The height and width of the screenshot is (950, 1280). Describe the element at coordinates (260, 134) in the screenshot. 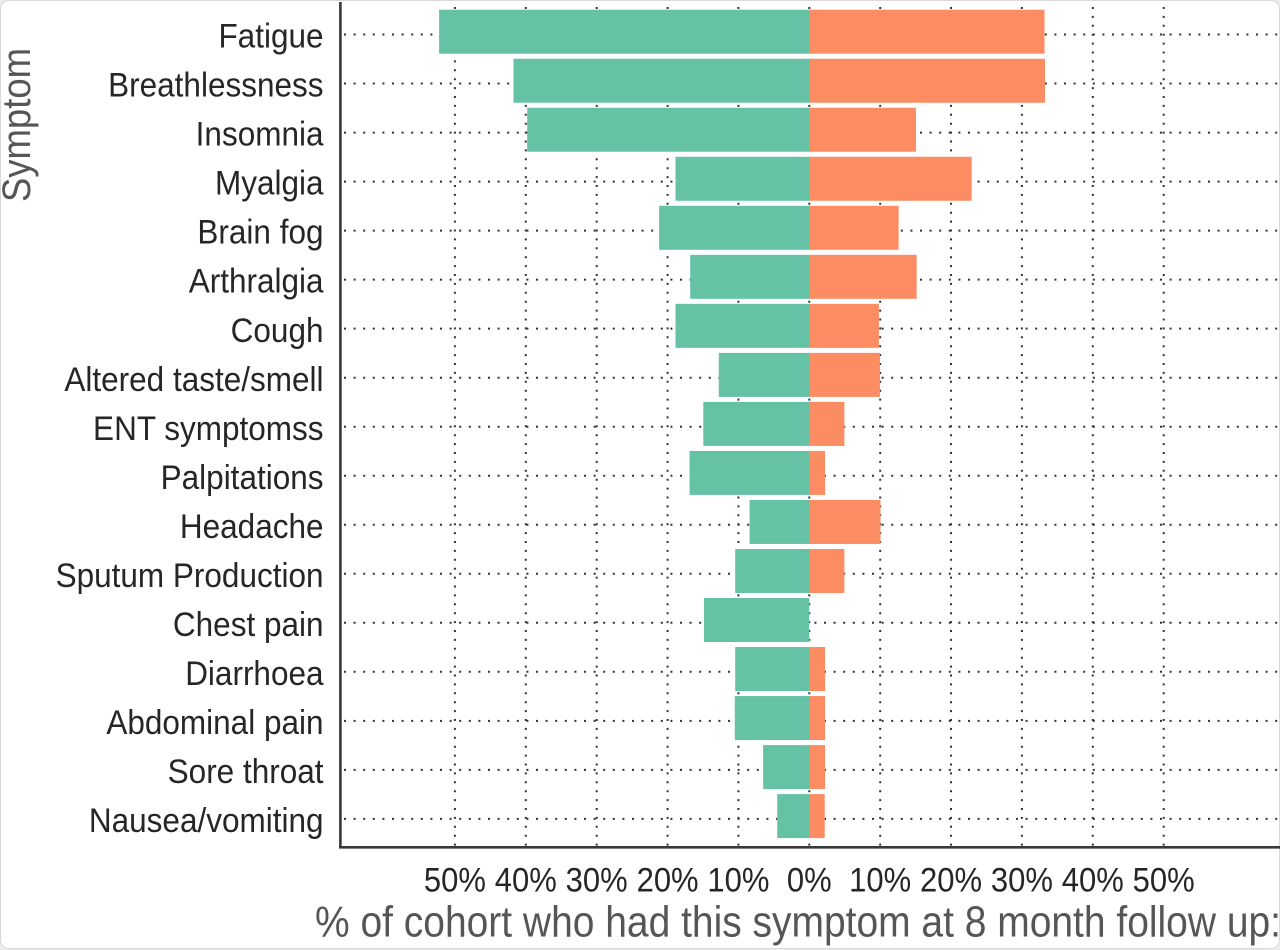

I see `svg-text: Insomnia` at that location.